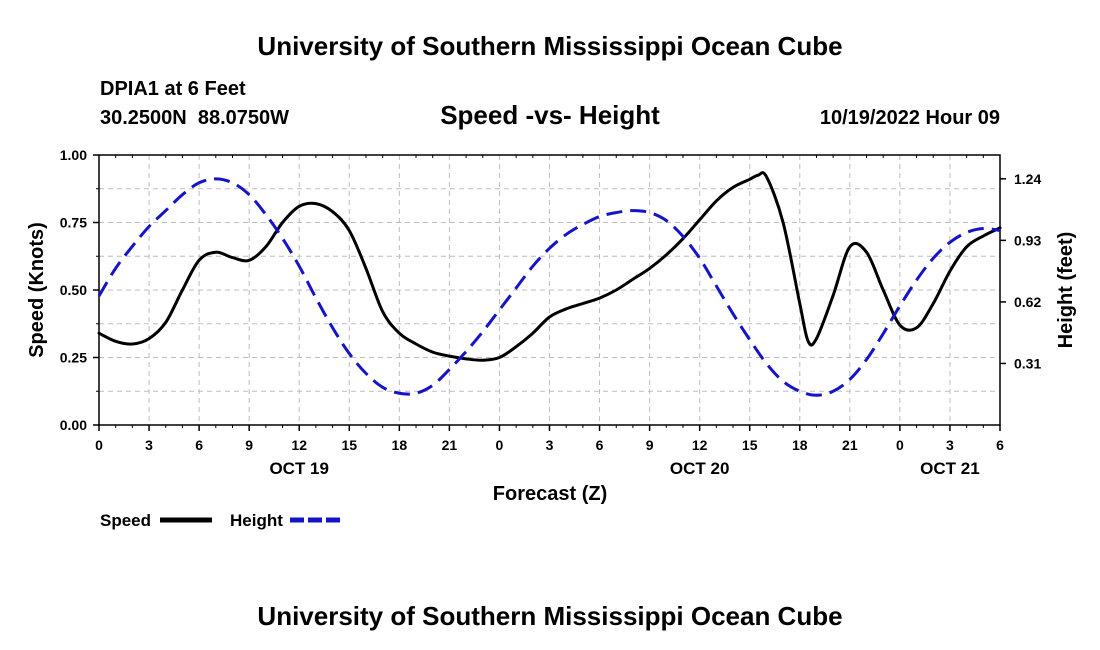 Image resolution: width=1100 pixels, height=650 pixels. I want to click on left-axis: 0.00 0.25 0.50 0.75 1.00, so click(79, 290).